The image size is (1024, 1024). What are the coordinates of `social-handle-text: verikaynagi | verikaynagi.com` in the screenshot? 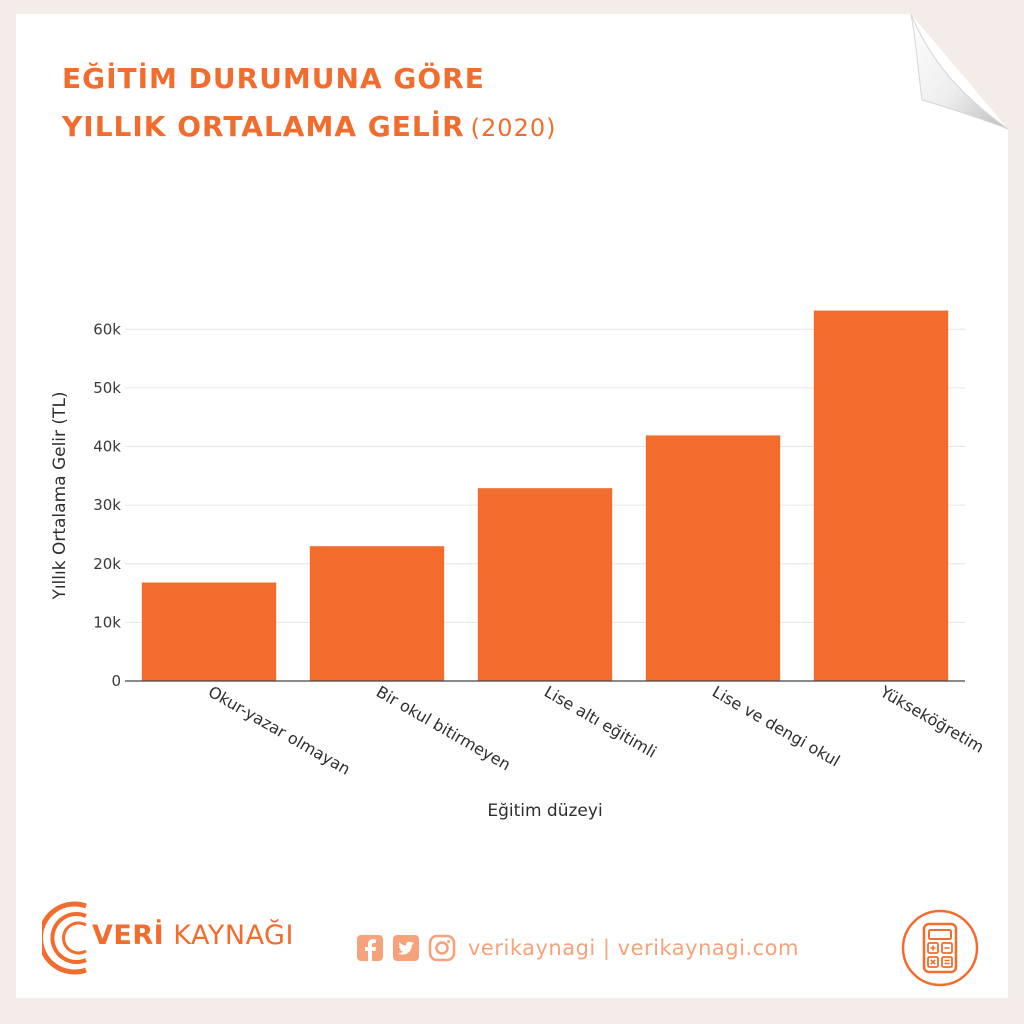 It's located at (633, 948).